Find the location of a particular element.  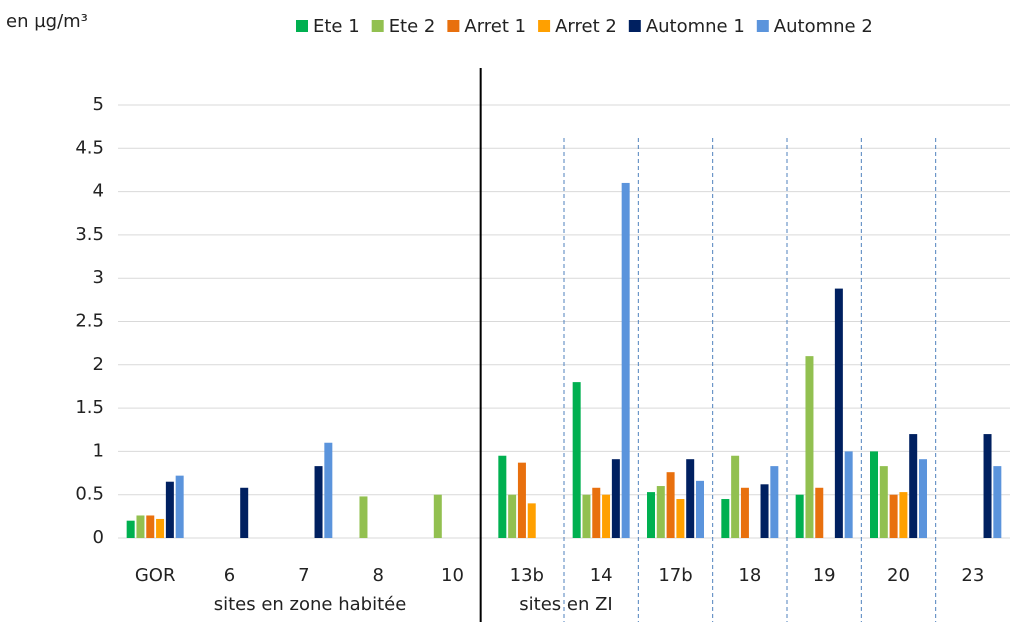

y-tick-label: 0 is located at coordinates (98, 537).